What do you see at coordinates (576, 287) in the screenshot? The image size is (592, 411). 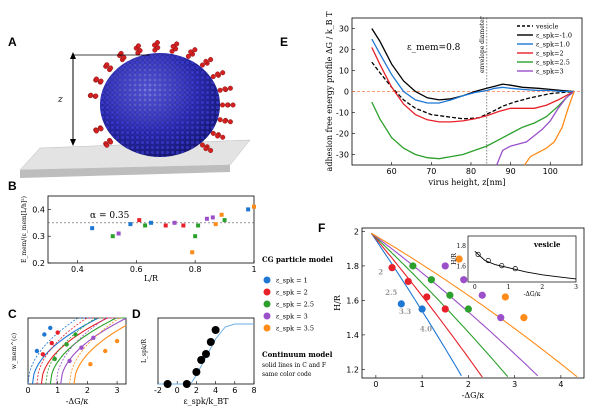 I see `panel-f-inset-xtick: 3` at bounding box center [576, 287].